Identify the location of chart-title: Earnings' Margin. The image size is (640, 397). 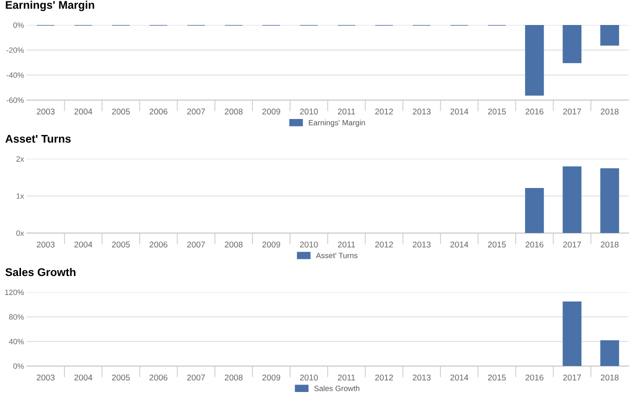
(50, 6).